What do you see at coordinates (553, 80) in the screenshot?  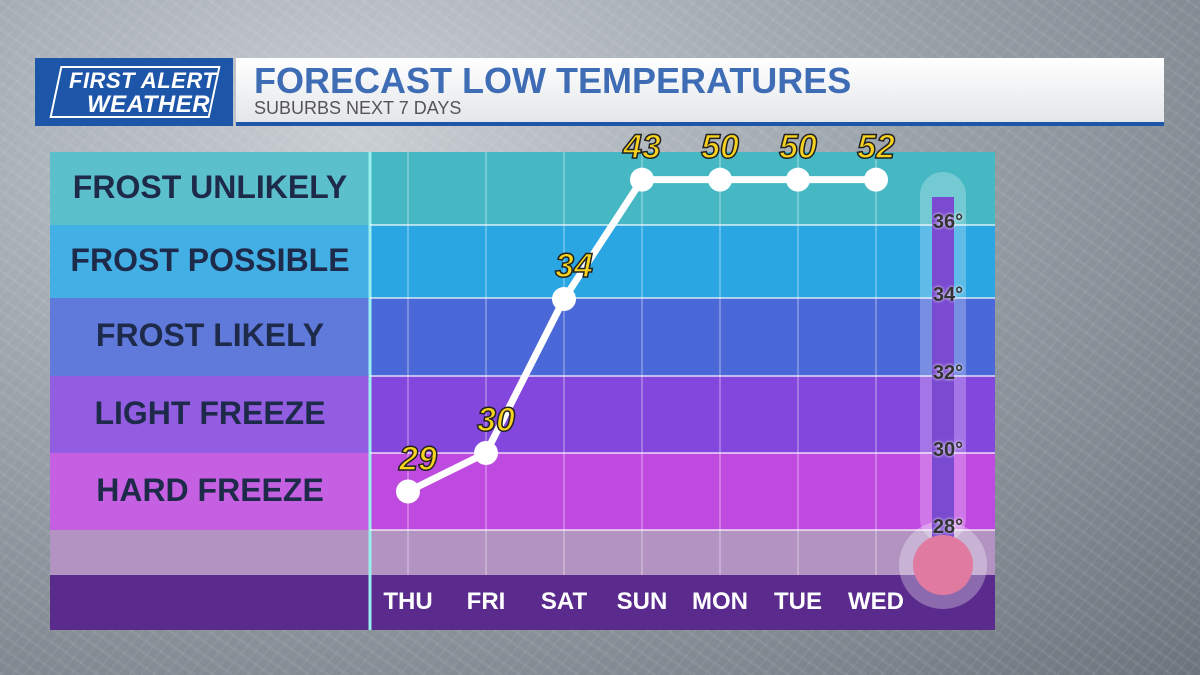 I see `chart-title: FORECAST LOW TEMPERATURES` at bounding box center [553, 80].